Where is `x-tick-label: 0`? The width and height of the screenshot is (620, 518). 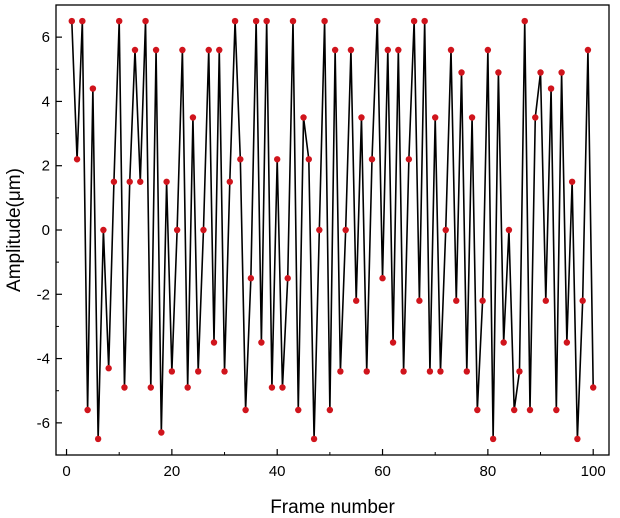 x-tick-label: 0 is located at coordinates (66, 471).